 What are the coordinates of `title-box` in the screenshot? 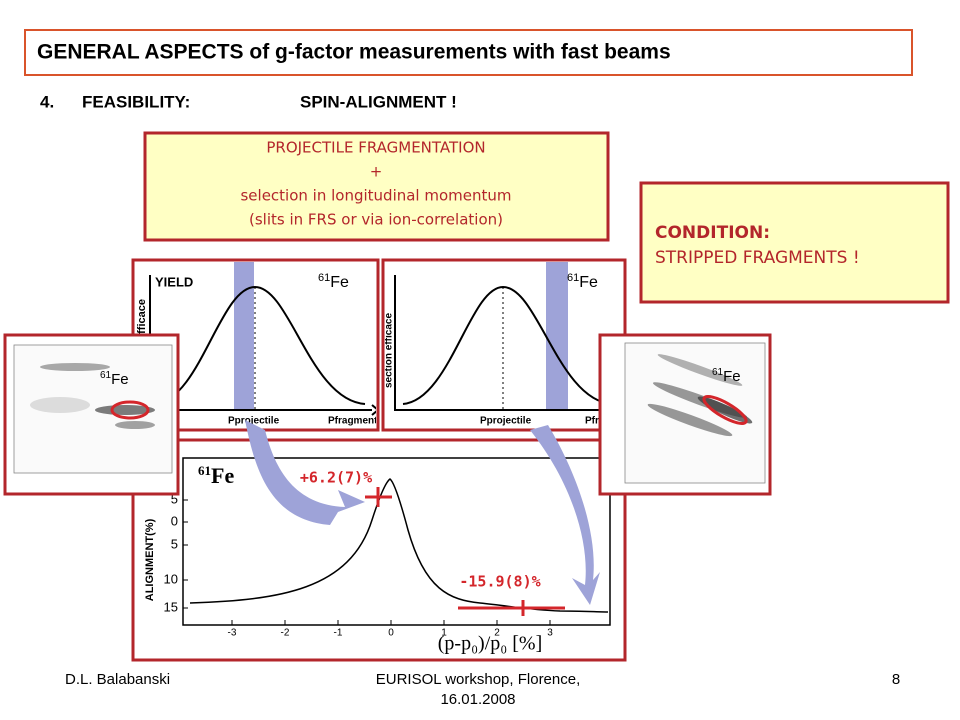 It's located at (468, 52).